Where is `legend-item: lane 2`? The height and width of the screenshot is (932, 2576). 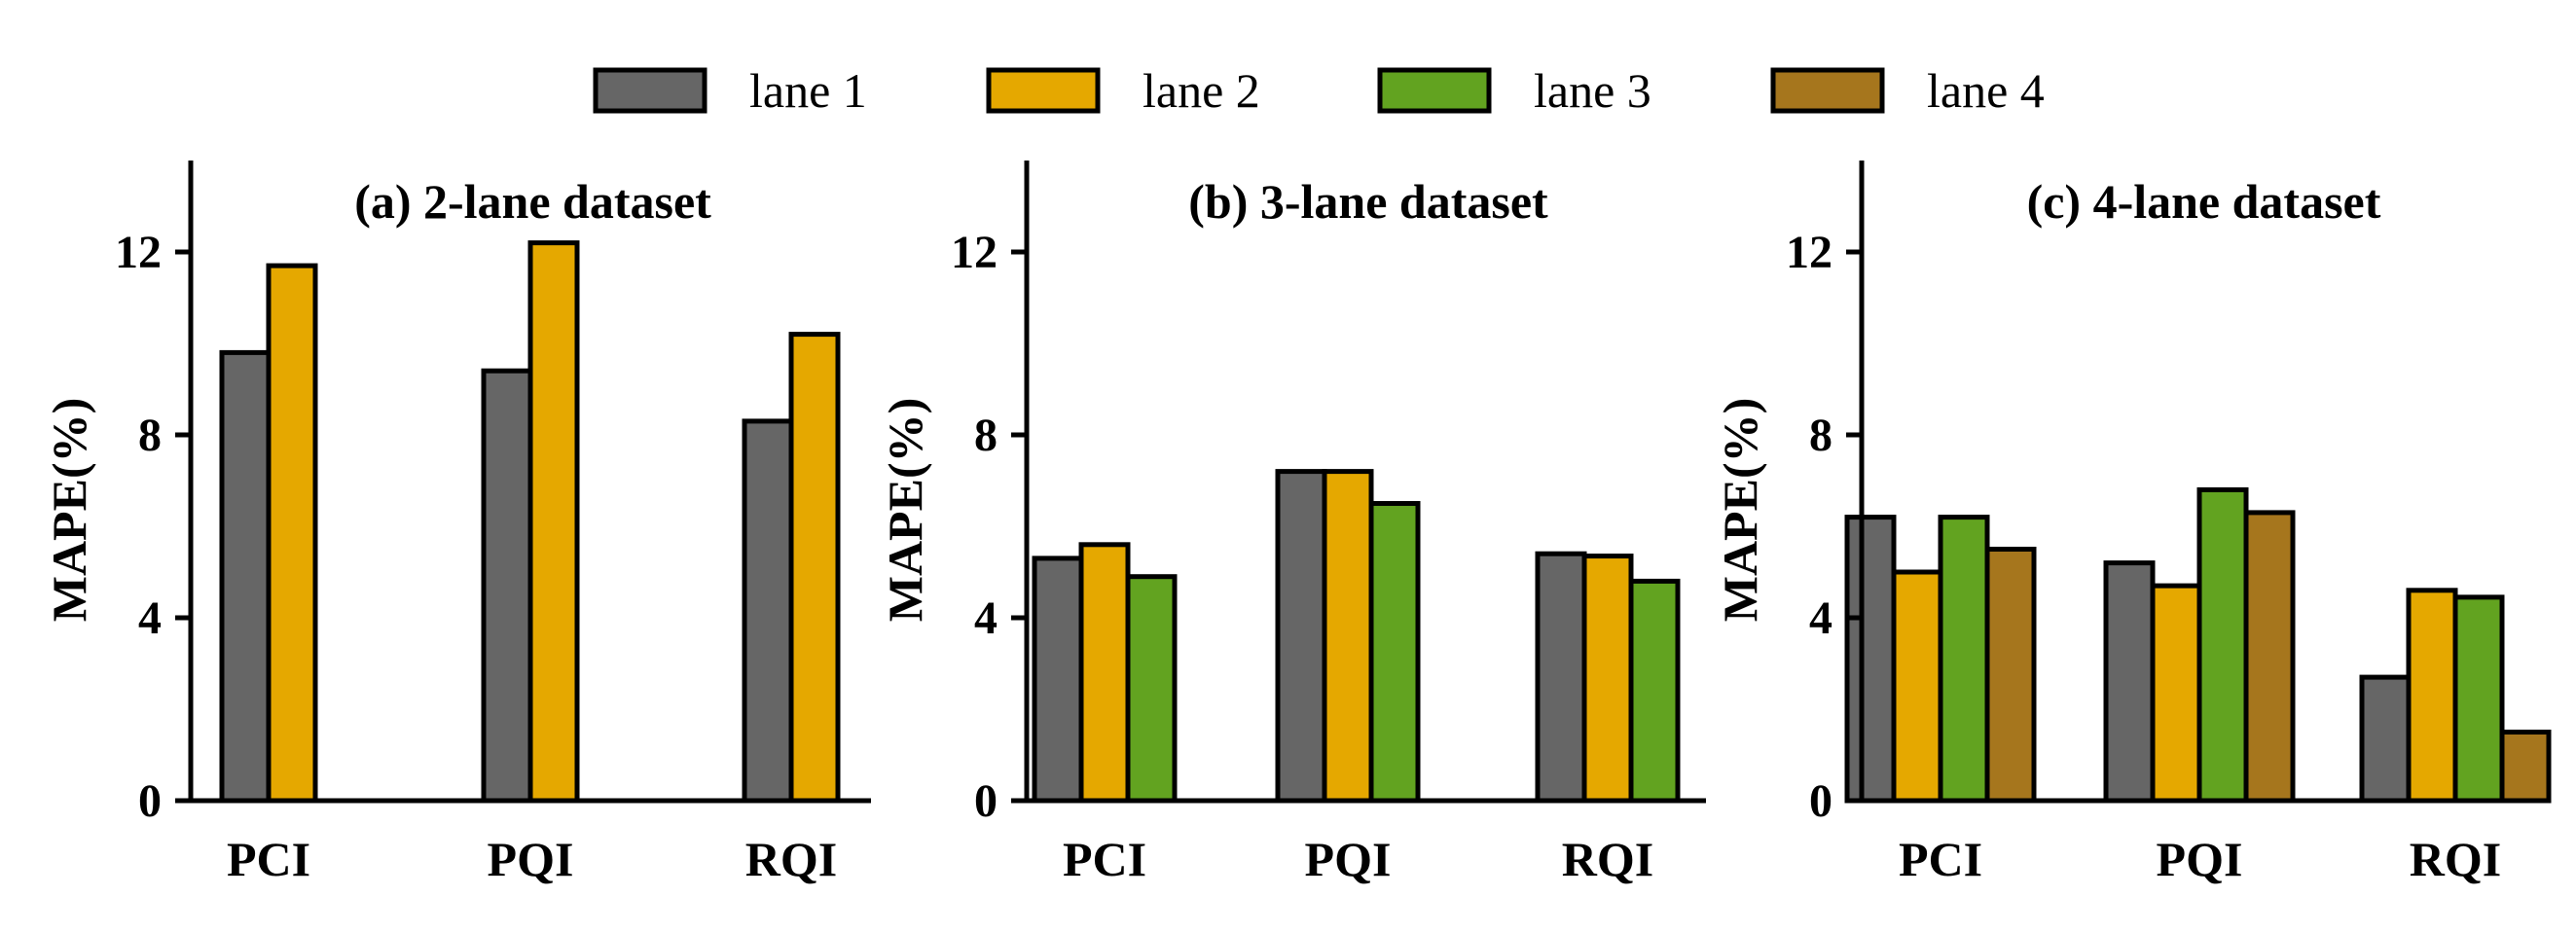
legend-item: lane 2 is located at coordinates (1123, 90).